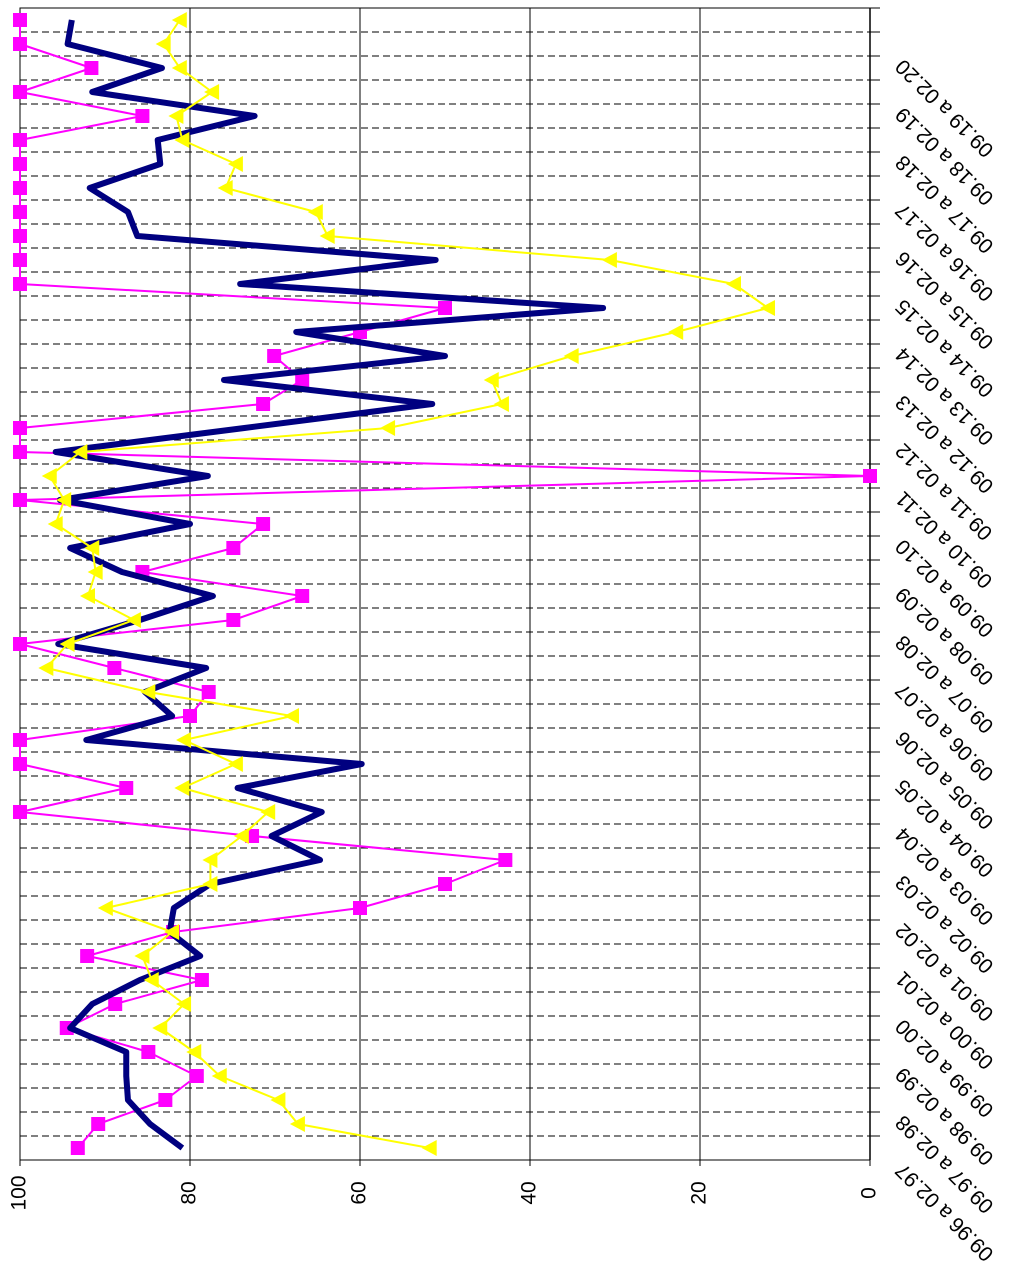 The height and width of the screenshot is (1276, 1021). I want to click on value-tick-label: 40, so click(529, 1192).